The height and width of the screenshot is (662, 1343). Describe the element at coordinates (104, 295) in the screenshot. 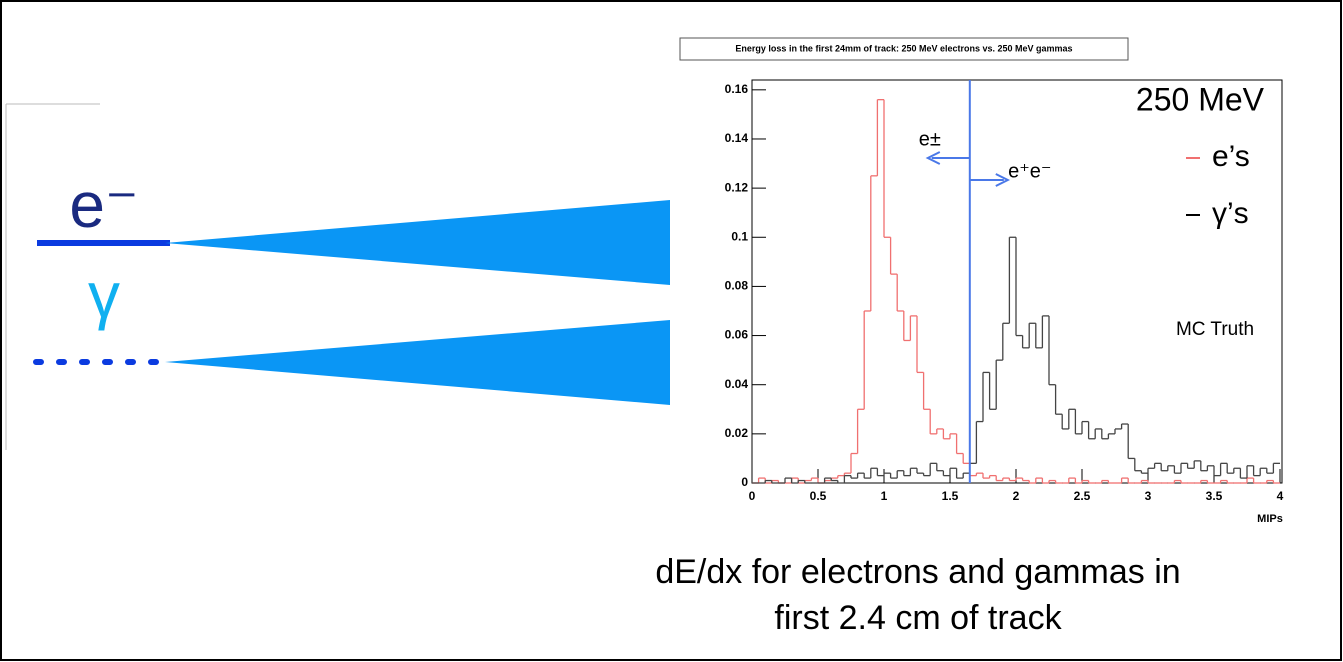

I see `gamma-label: γ` at that location.